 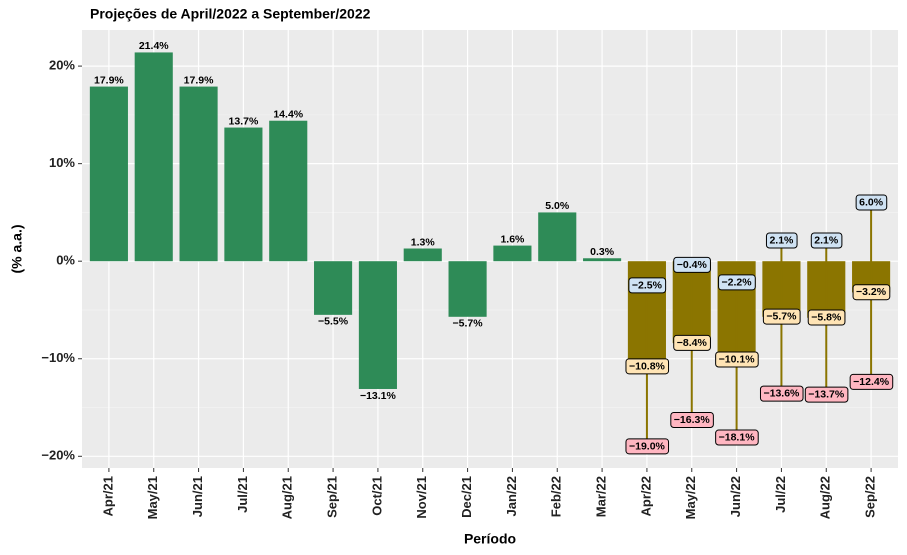 I want to click on value-label: −10.8%, so click(x=647, y=366).